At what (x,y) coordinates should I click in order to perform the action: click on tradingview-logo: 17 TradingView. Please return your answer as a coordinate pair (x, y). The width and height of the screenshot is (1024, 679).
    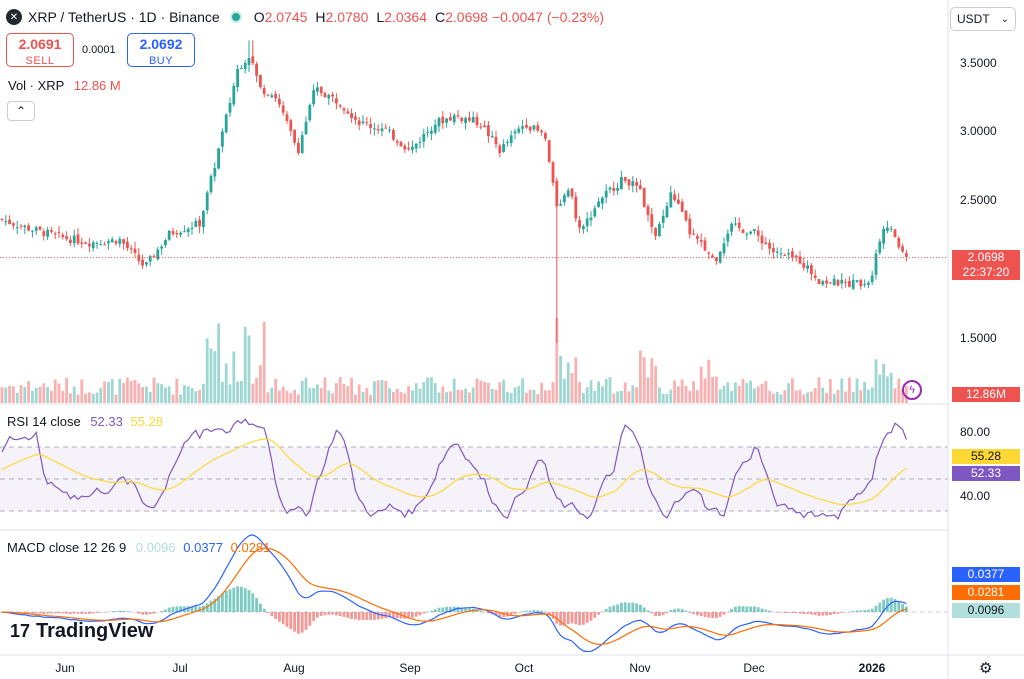
    Looking at the image, I should click on (81, 631).